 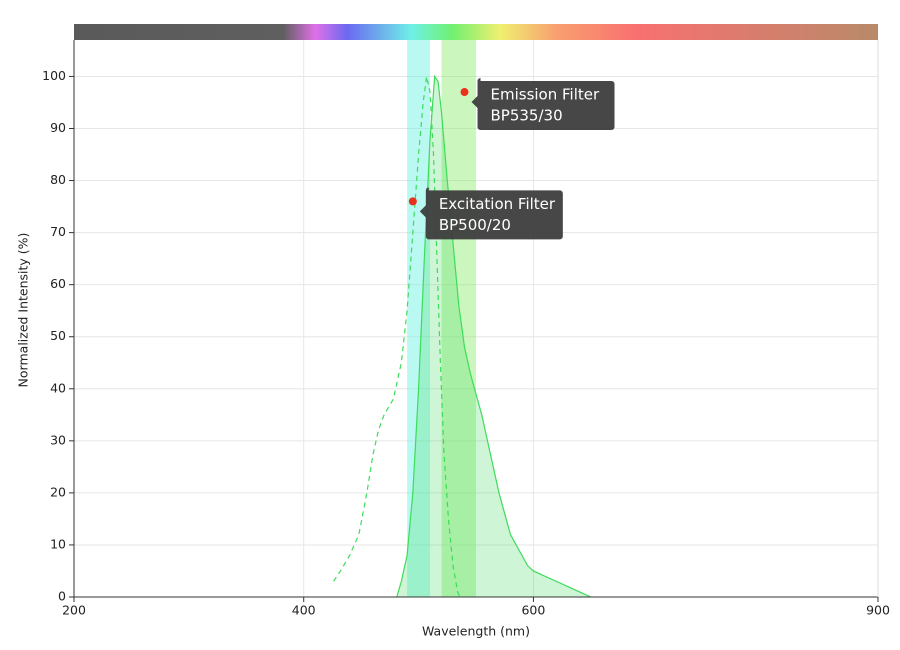 What do you see at coordinates (58, 543) in the screenshot?
I see `y-tick-label: 10` at bounding box center [58, 543].